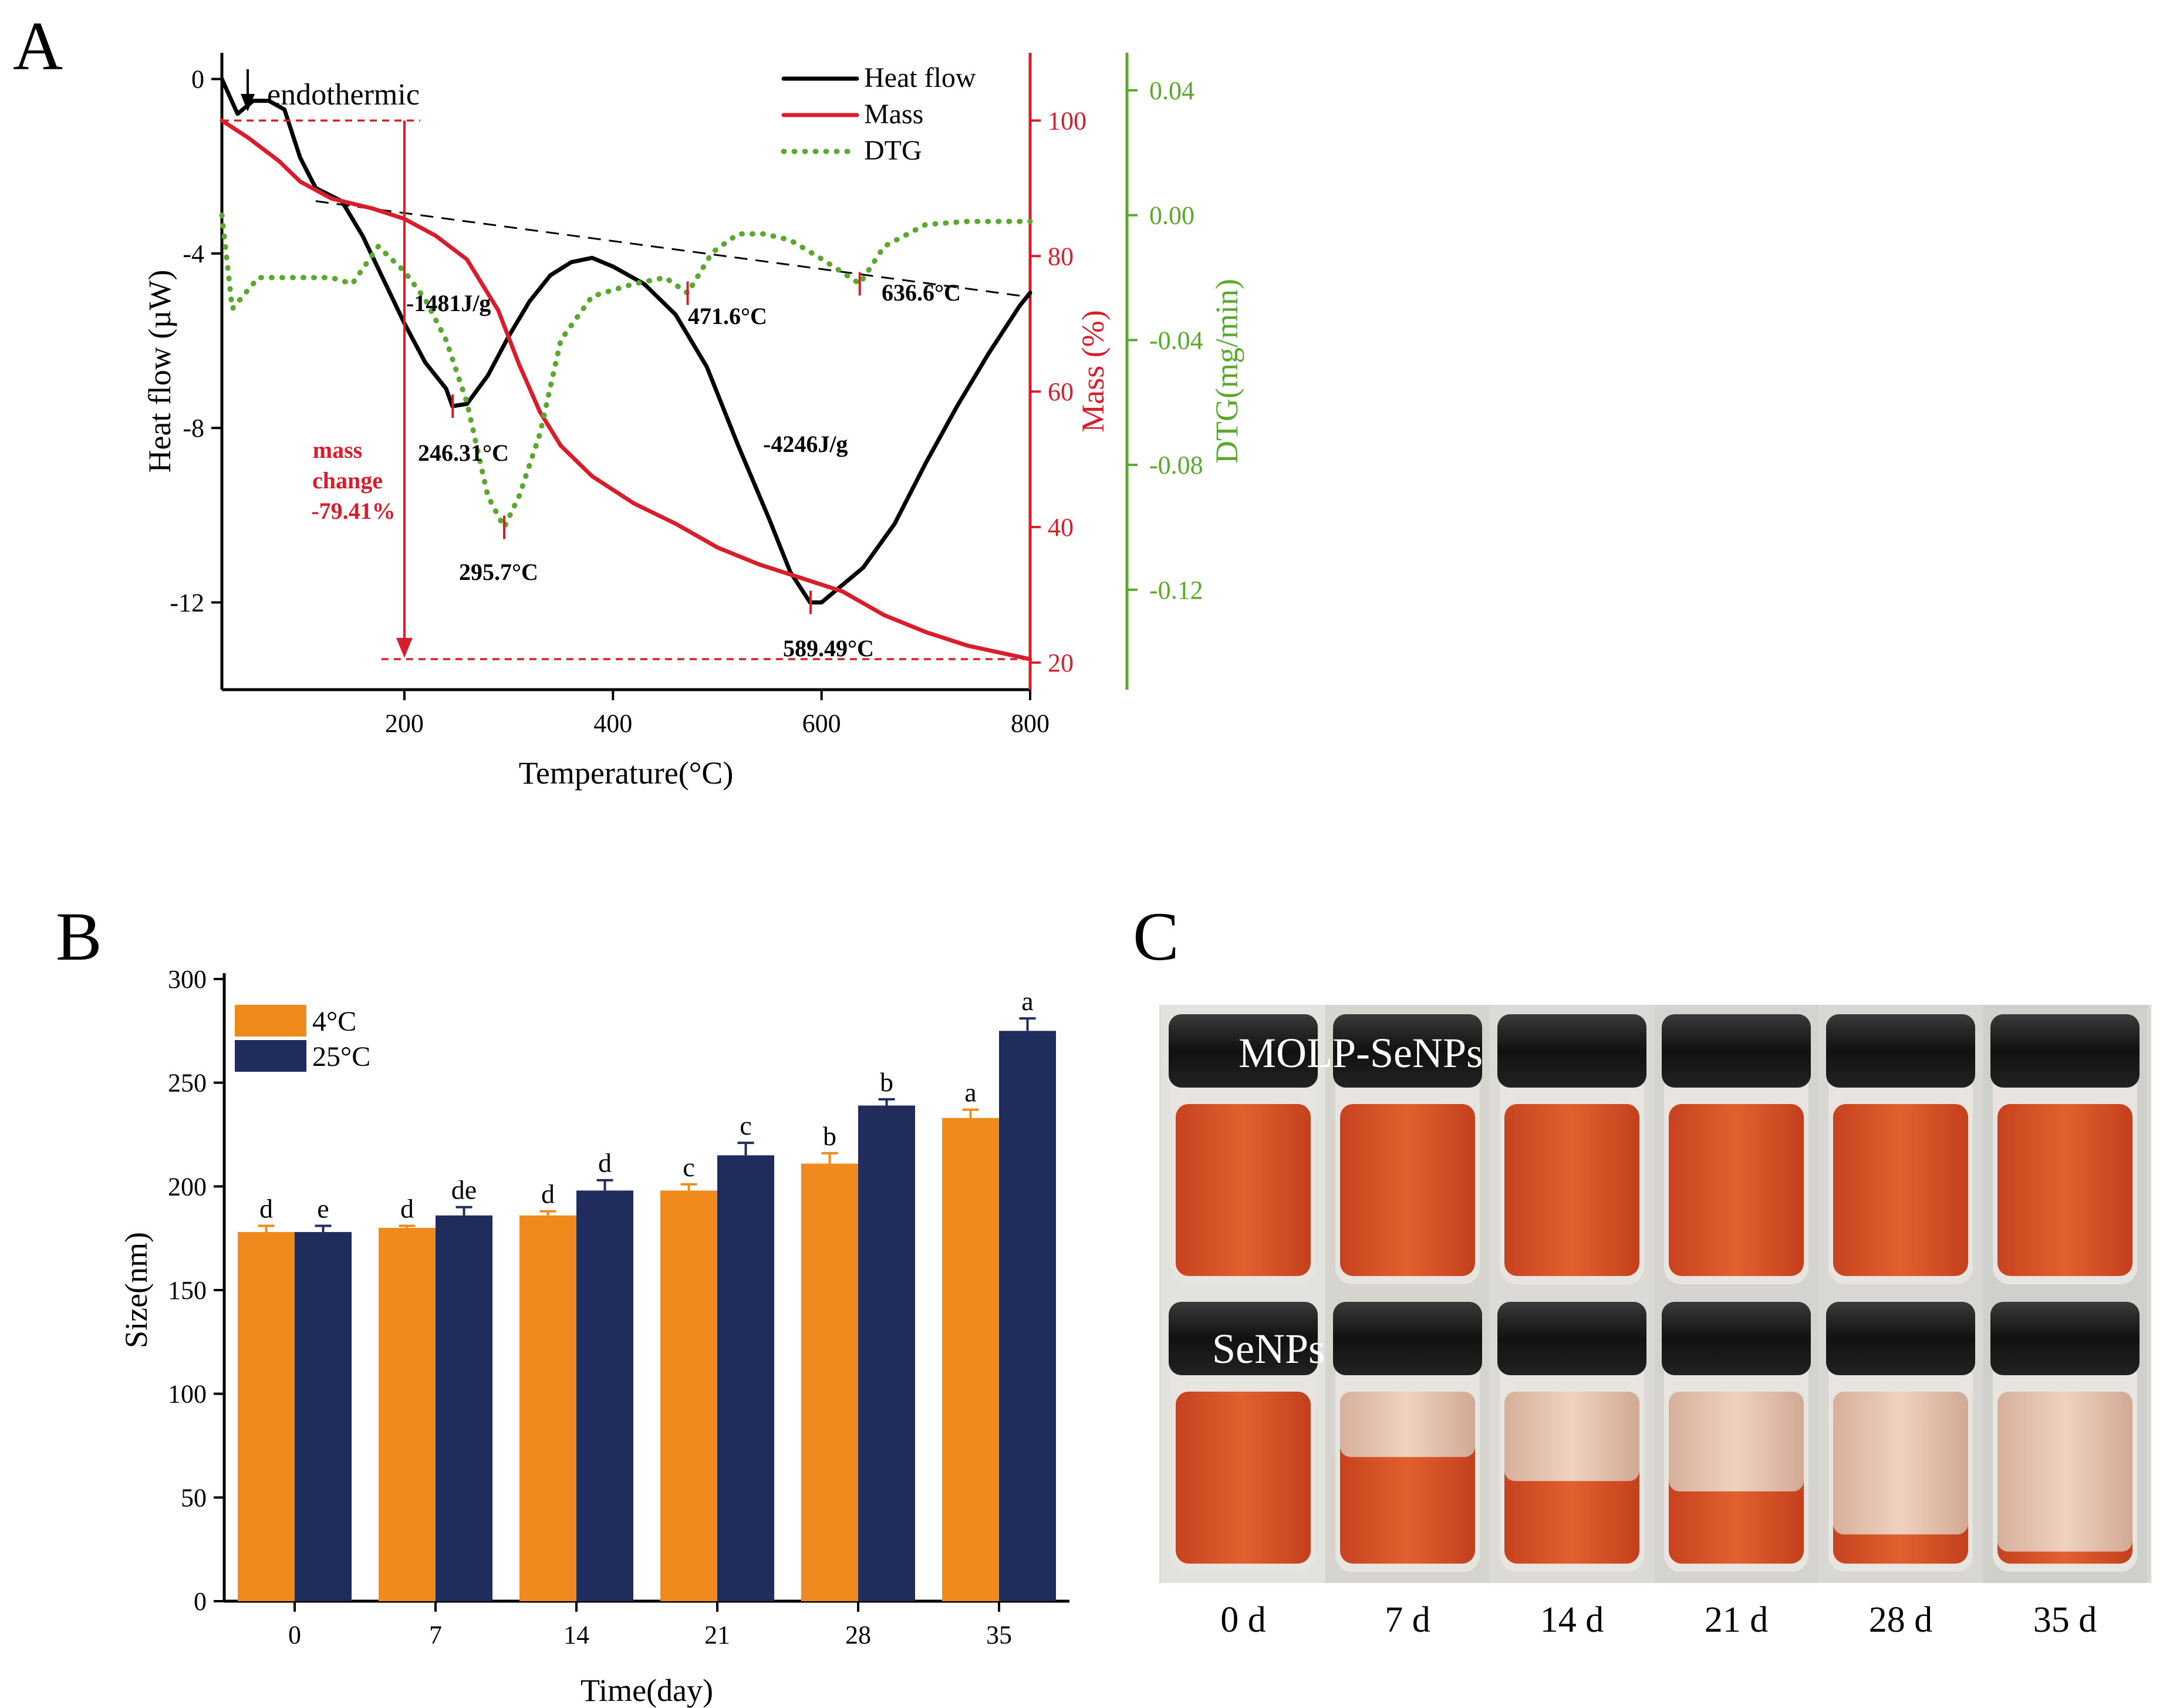 Image resolution: width=2163 pixels, height=1708 pixels. I want to click on dtg-tick-label: -0.12, so click(1176, 590).